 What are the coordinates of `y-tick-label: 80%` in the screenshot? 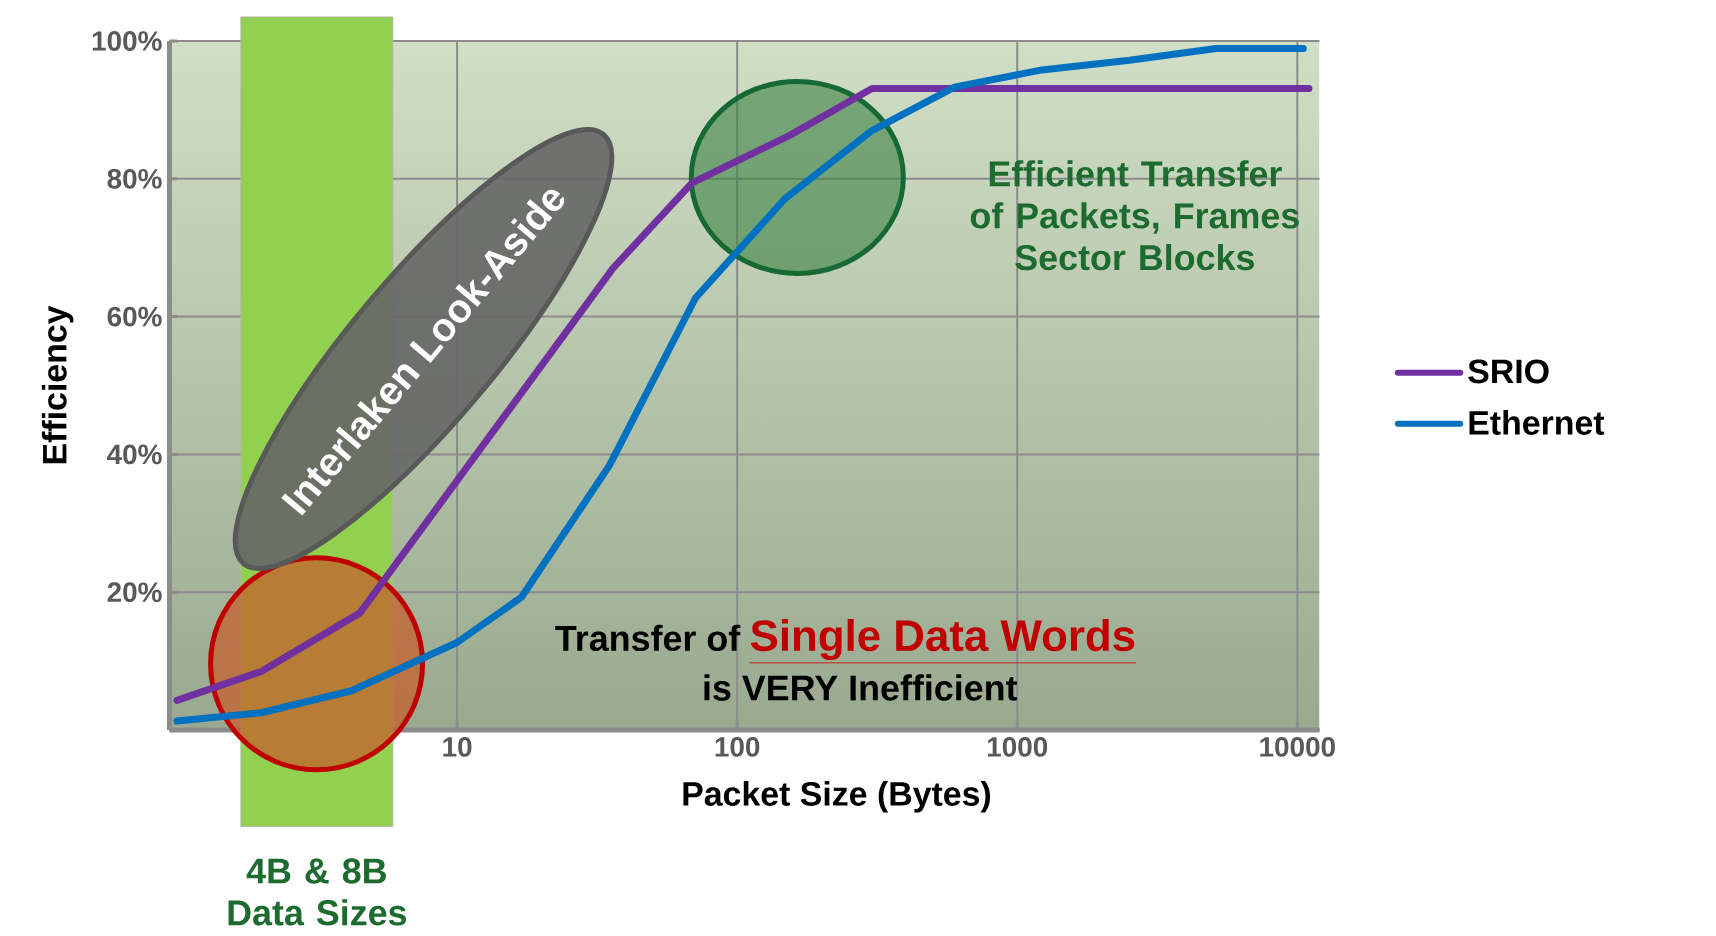 It's located at (134, 178).